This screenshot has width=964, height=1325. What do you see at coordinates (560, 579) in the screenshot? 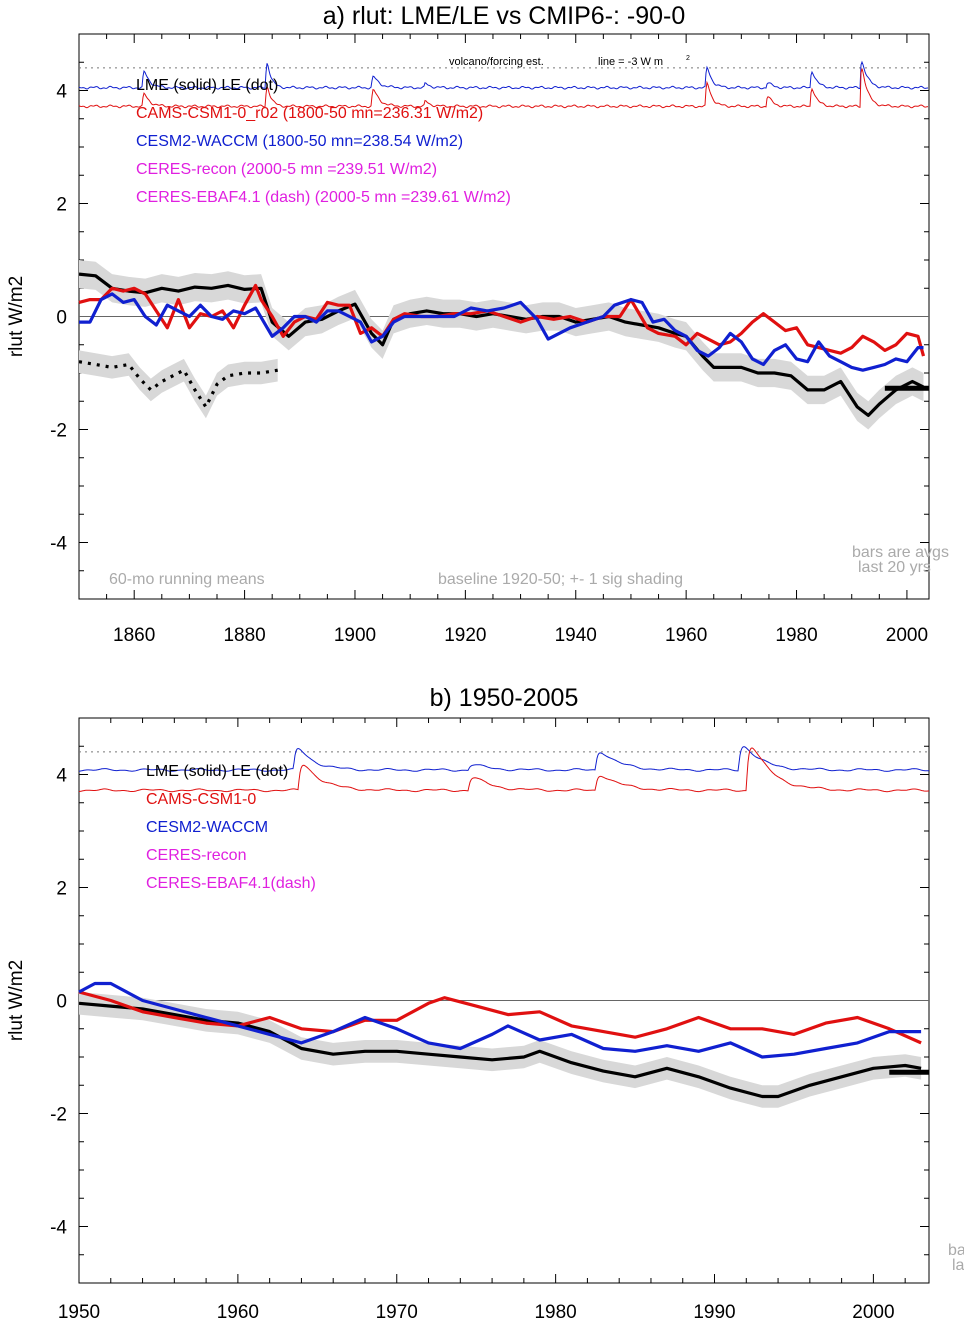
I see `annotation-baseline: baseline 1920-50; +- 1 sig shading` at bounding box center [560, 579].